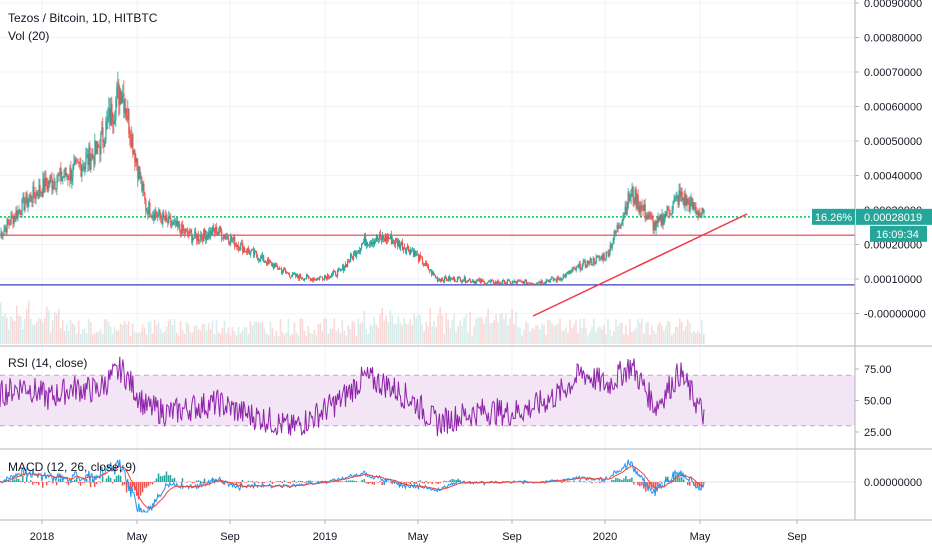 The height and width of the screenshot is (555, 932). Describe the element at coordinates (418, 537) in the screenshot. I see `time-tick-label: May` at that location.